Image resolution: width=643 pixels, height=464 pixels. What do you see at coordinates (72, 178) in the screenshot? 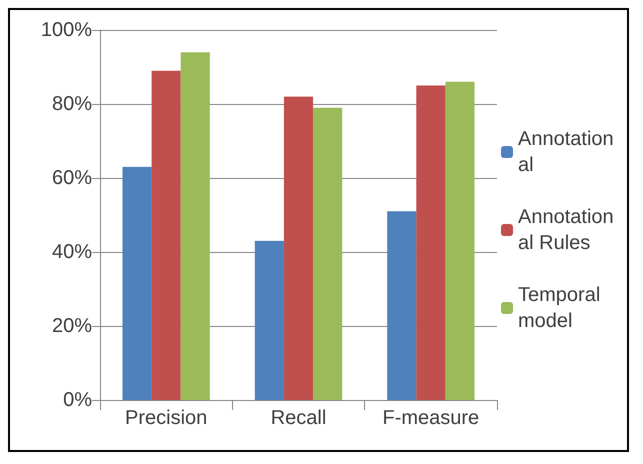
I see `y-tick-label: 60%` at bounding box center [72, 178].